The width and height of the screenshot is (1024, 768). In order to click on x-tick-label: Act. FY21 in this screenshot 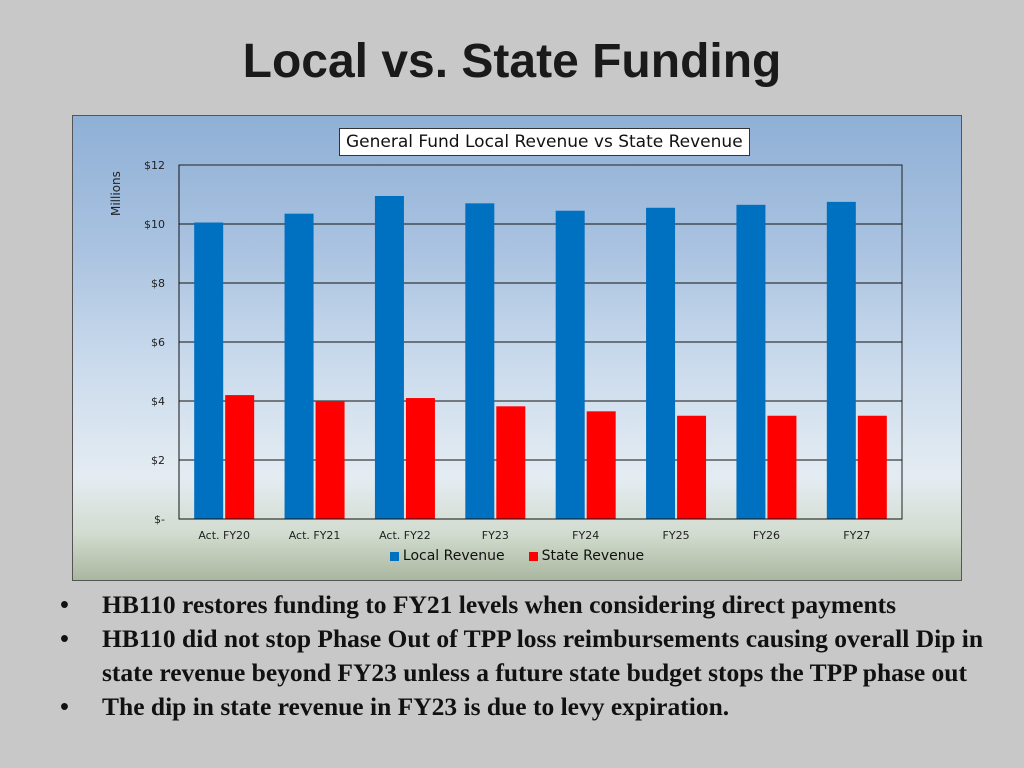, I will do `click(315, 535)`.